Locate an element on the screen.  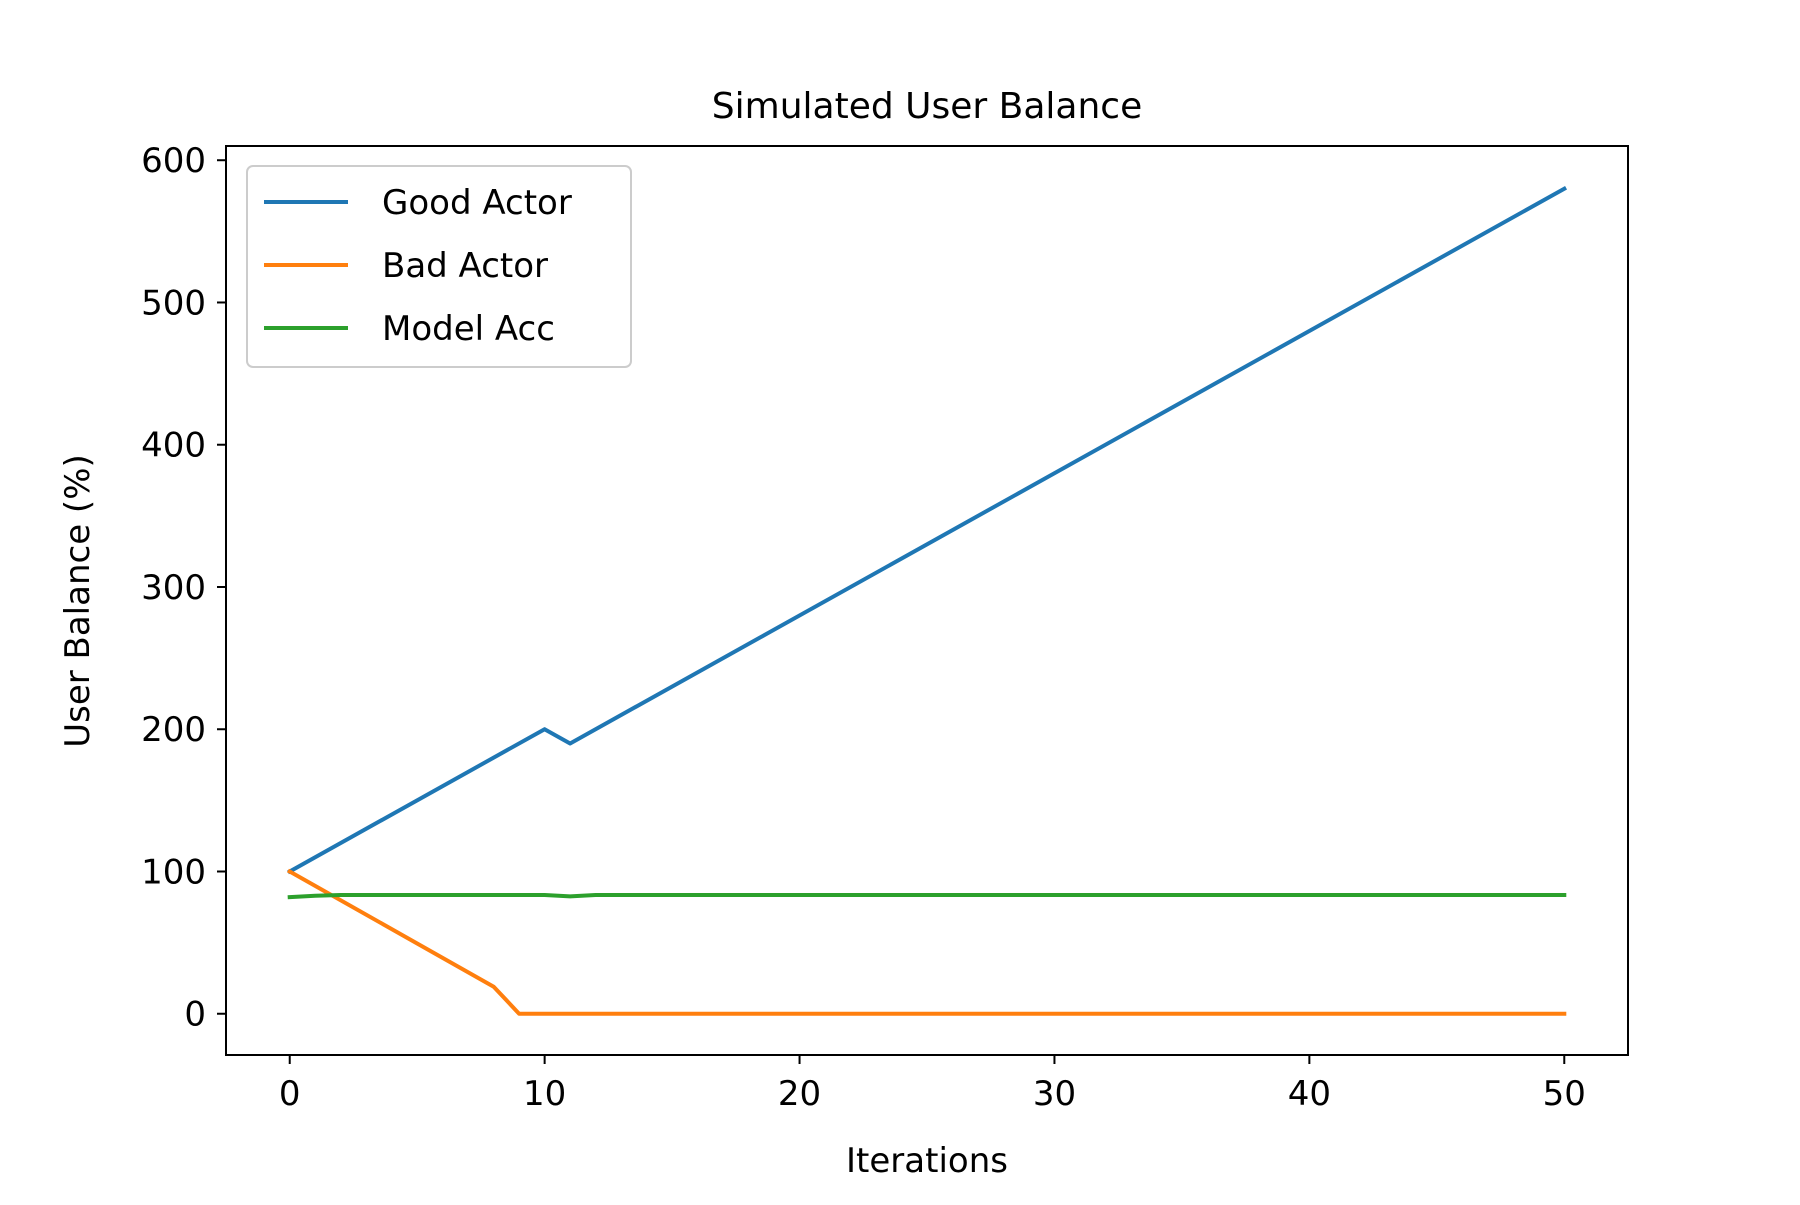
legend-item: Bad Actor is located at coordinates (406, 266).